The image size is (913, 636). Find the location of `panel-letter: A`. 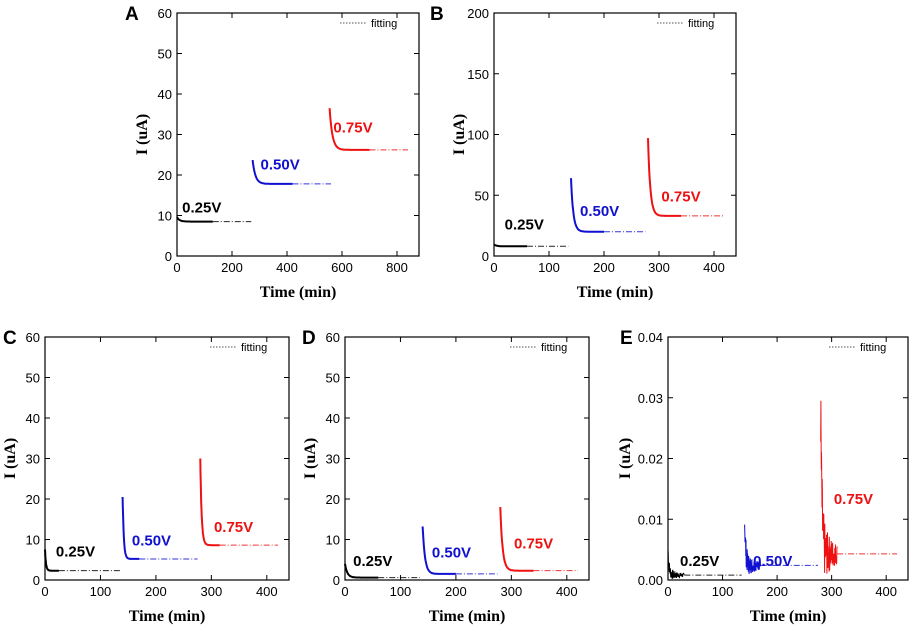

panel-letter: A is located at coordinates (132, 14).